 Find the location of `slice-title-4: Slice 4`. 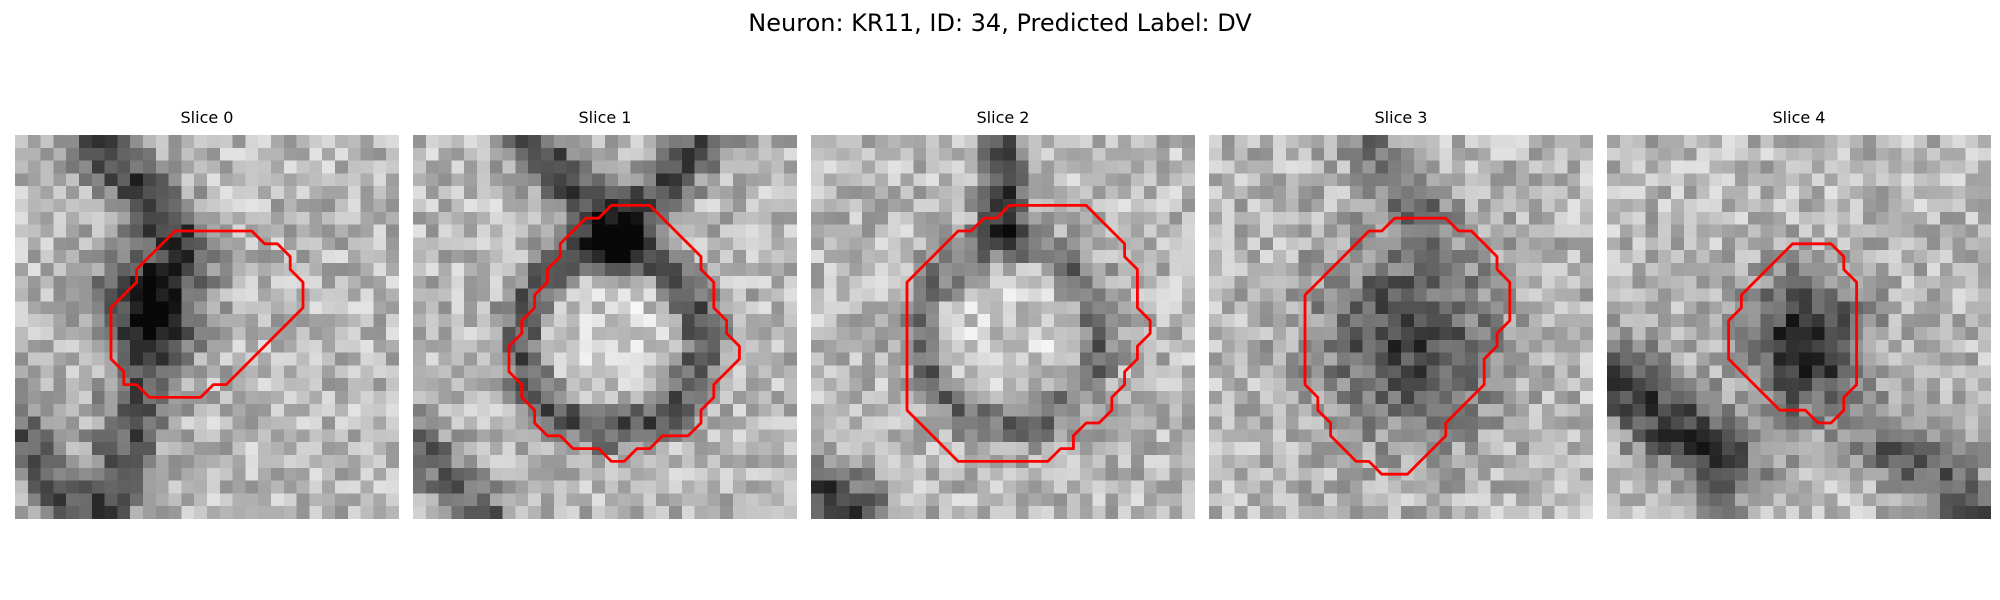

slice-title-4: Slice 4 is located at coordinates (1799, 117).